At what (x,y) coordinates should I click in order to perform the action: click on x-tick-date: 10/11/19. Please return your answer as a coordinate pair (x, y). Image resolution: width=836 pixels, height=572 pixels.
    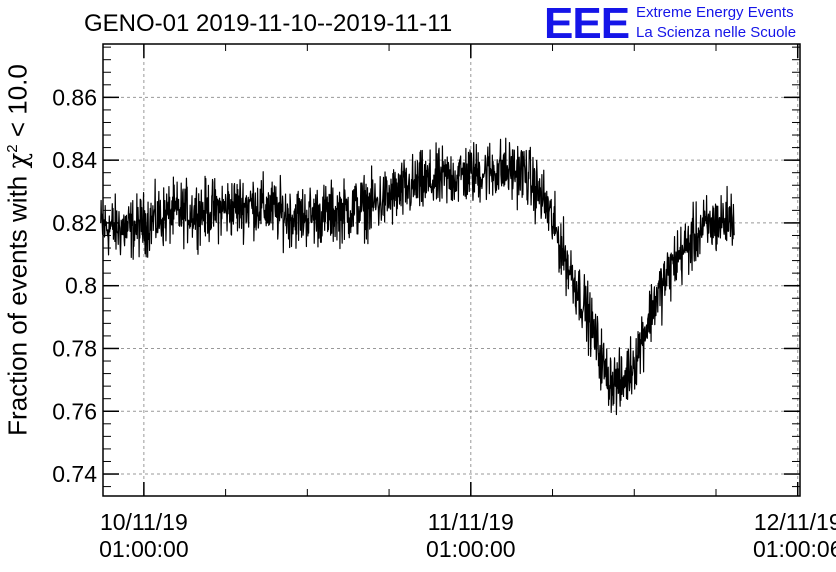
    Looking at the image, I should click on (144, 522).